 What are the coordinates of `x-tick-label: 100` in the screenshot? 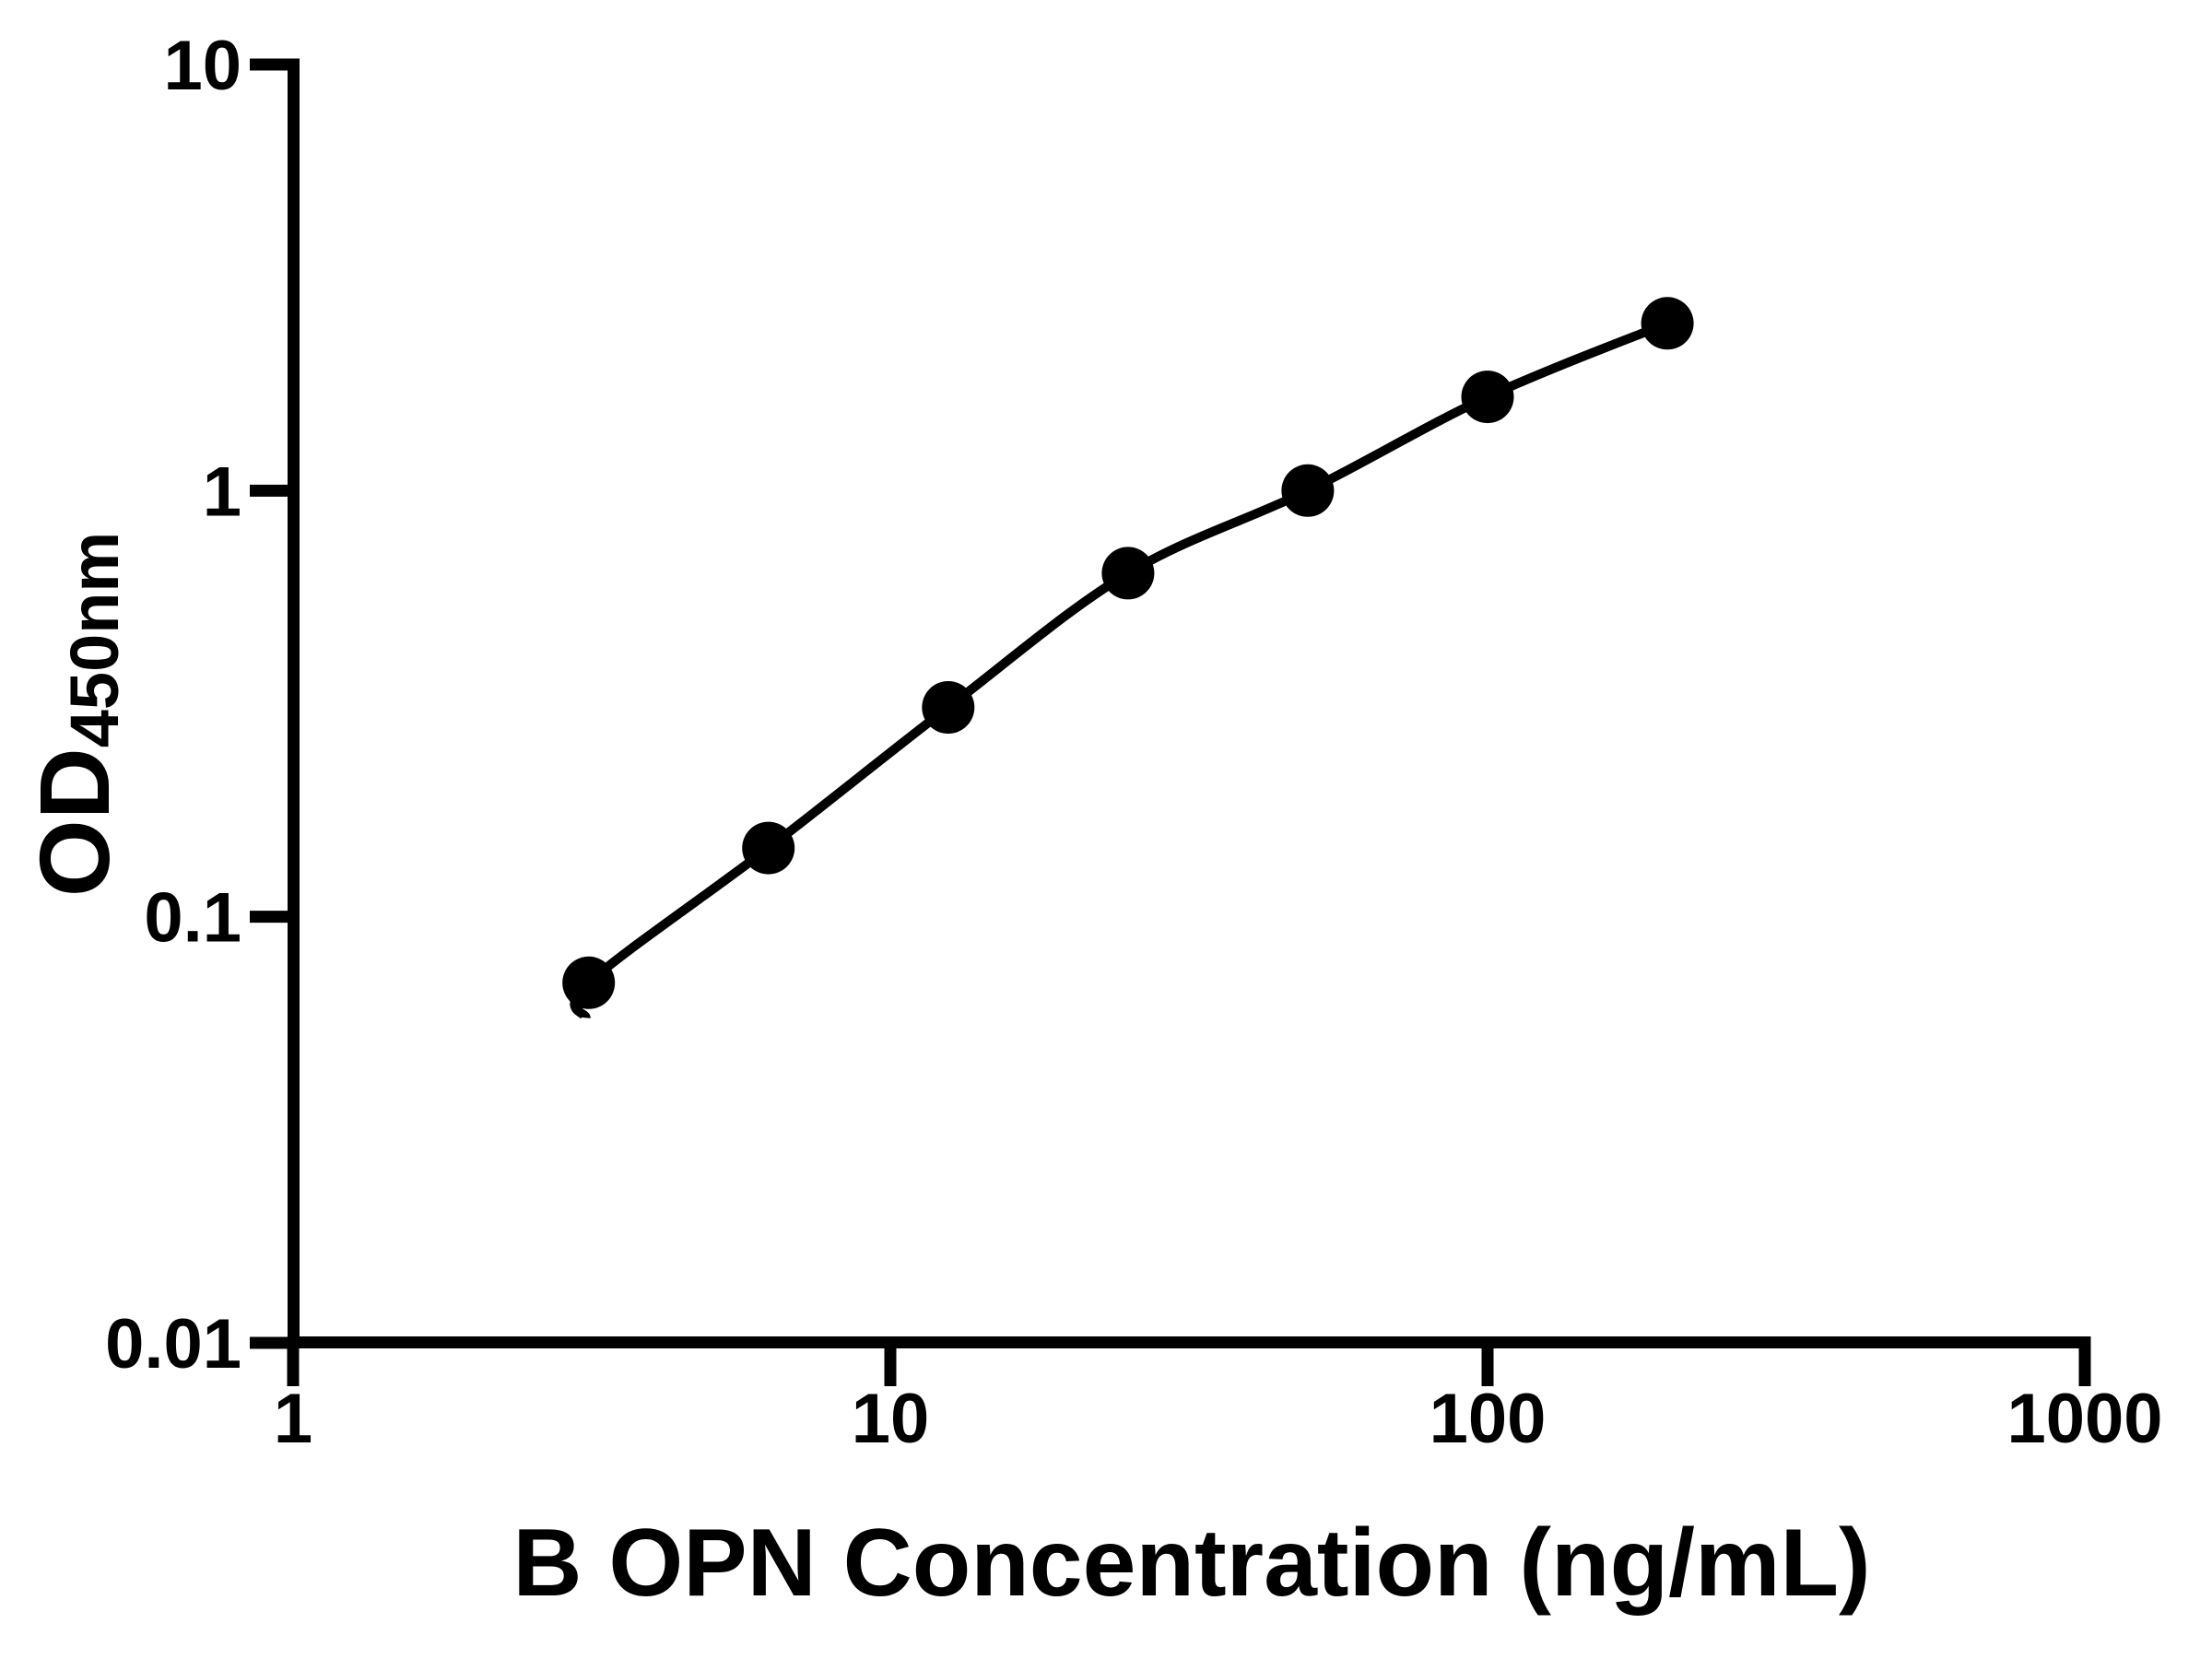 It's located at (1488, 1419).